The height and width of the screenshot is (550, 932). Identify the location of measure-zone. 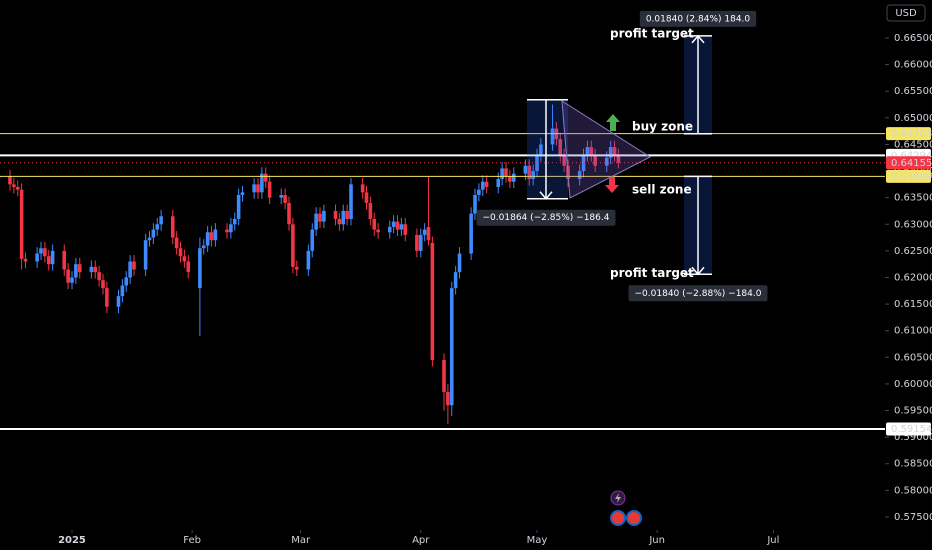
(547, 149).